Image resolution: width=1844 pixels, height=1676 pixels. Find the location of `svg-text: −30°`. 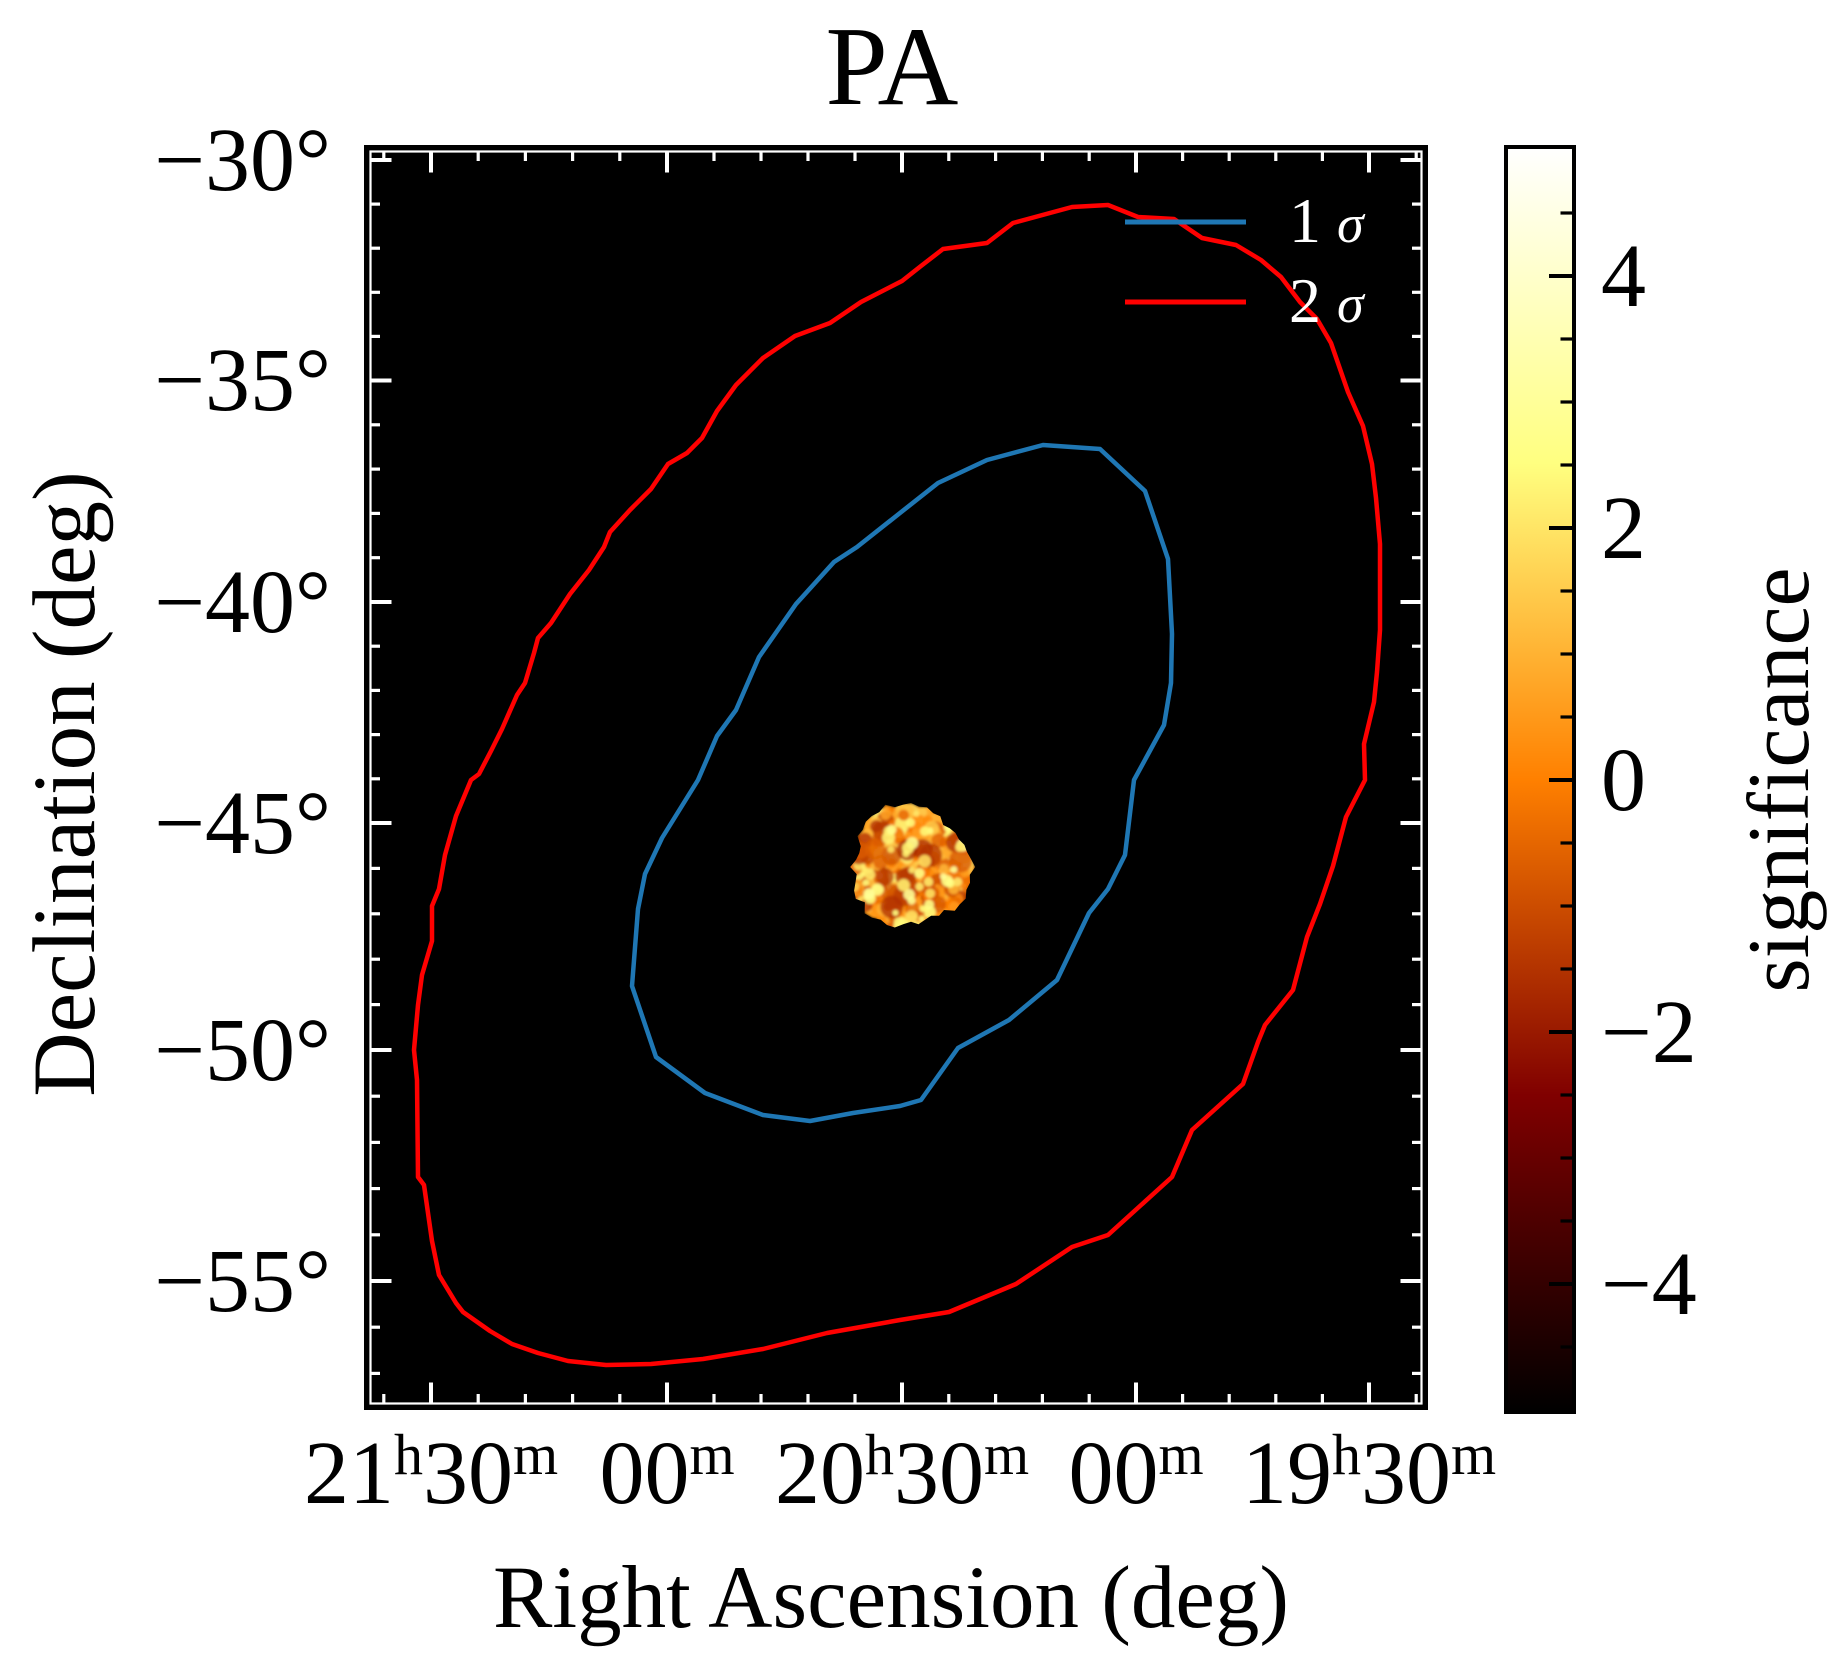

svg-text: −30° is located at coordinates (242, 160).